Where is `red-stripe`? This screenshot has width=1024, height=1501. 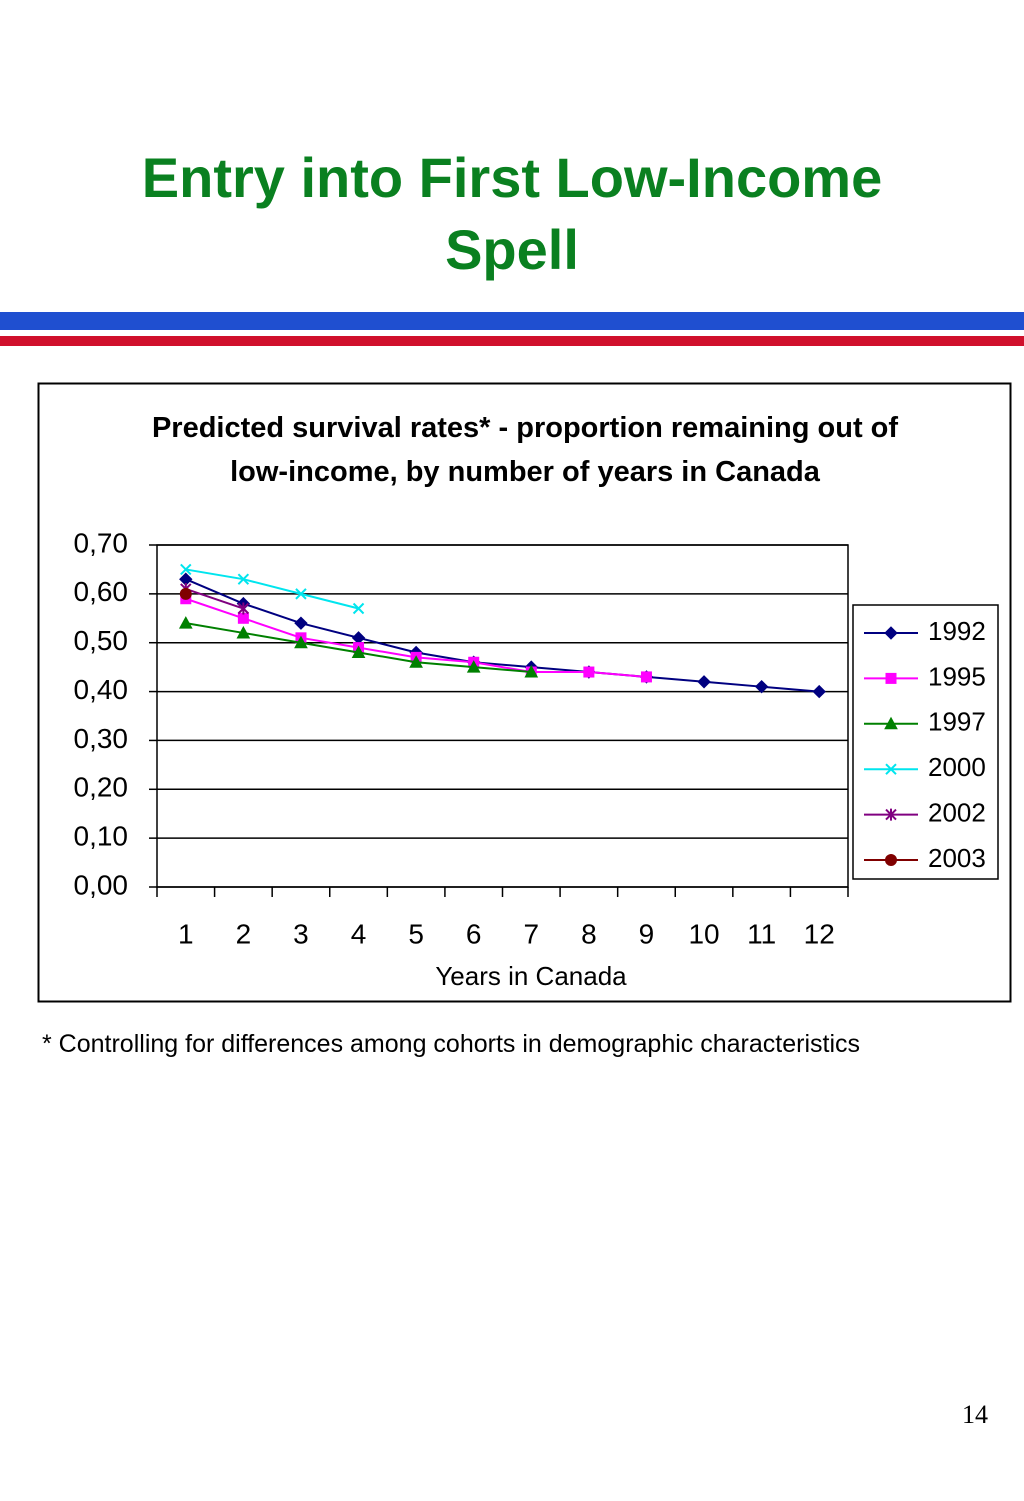
red-stripe is located at coordinates (512, 341).